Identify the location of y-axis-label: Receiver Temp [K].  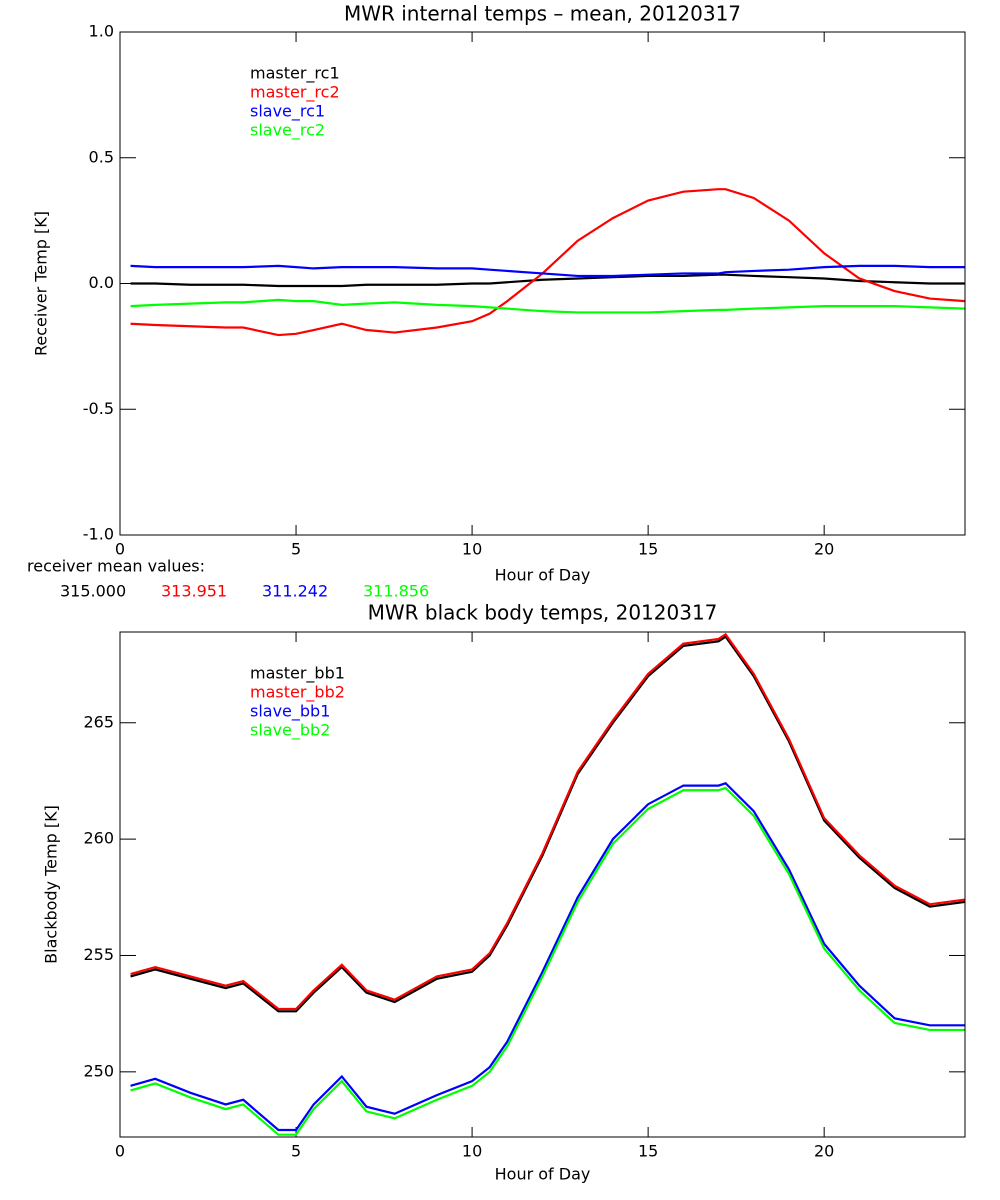
(41, 283).